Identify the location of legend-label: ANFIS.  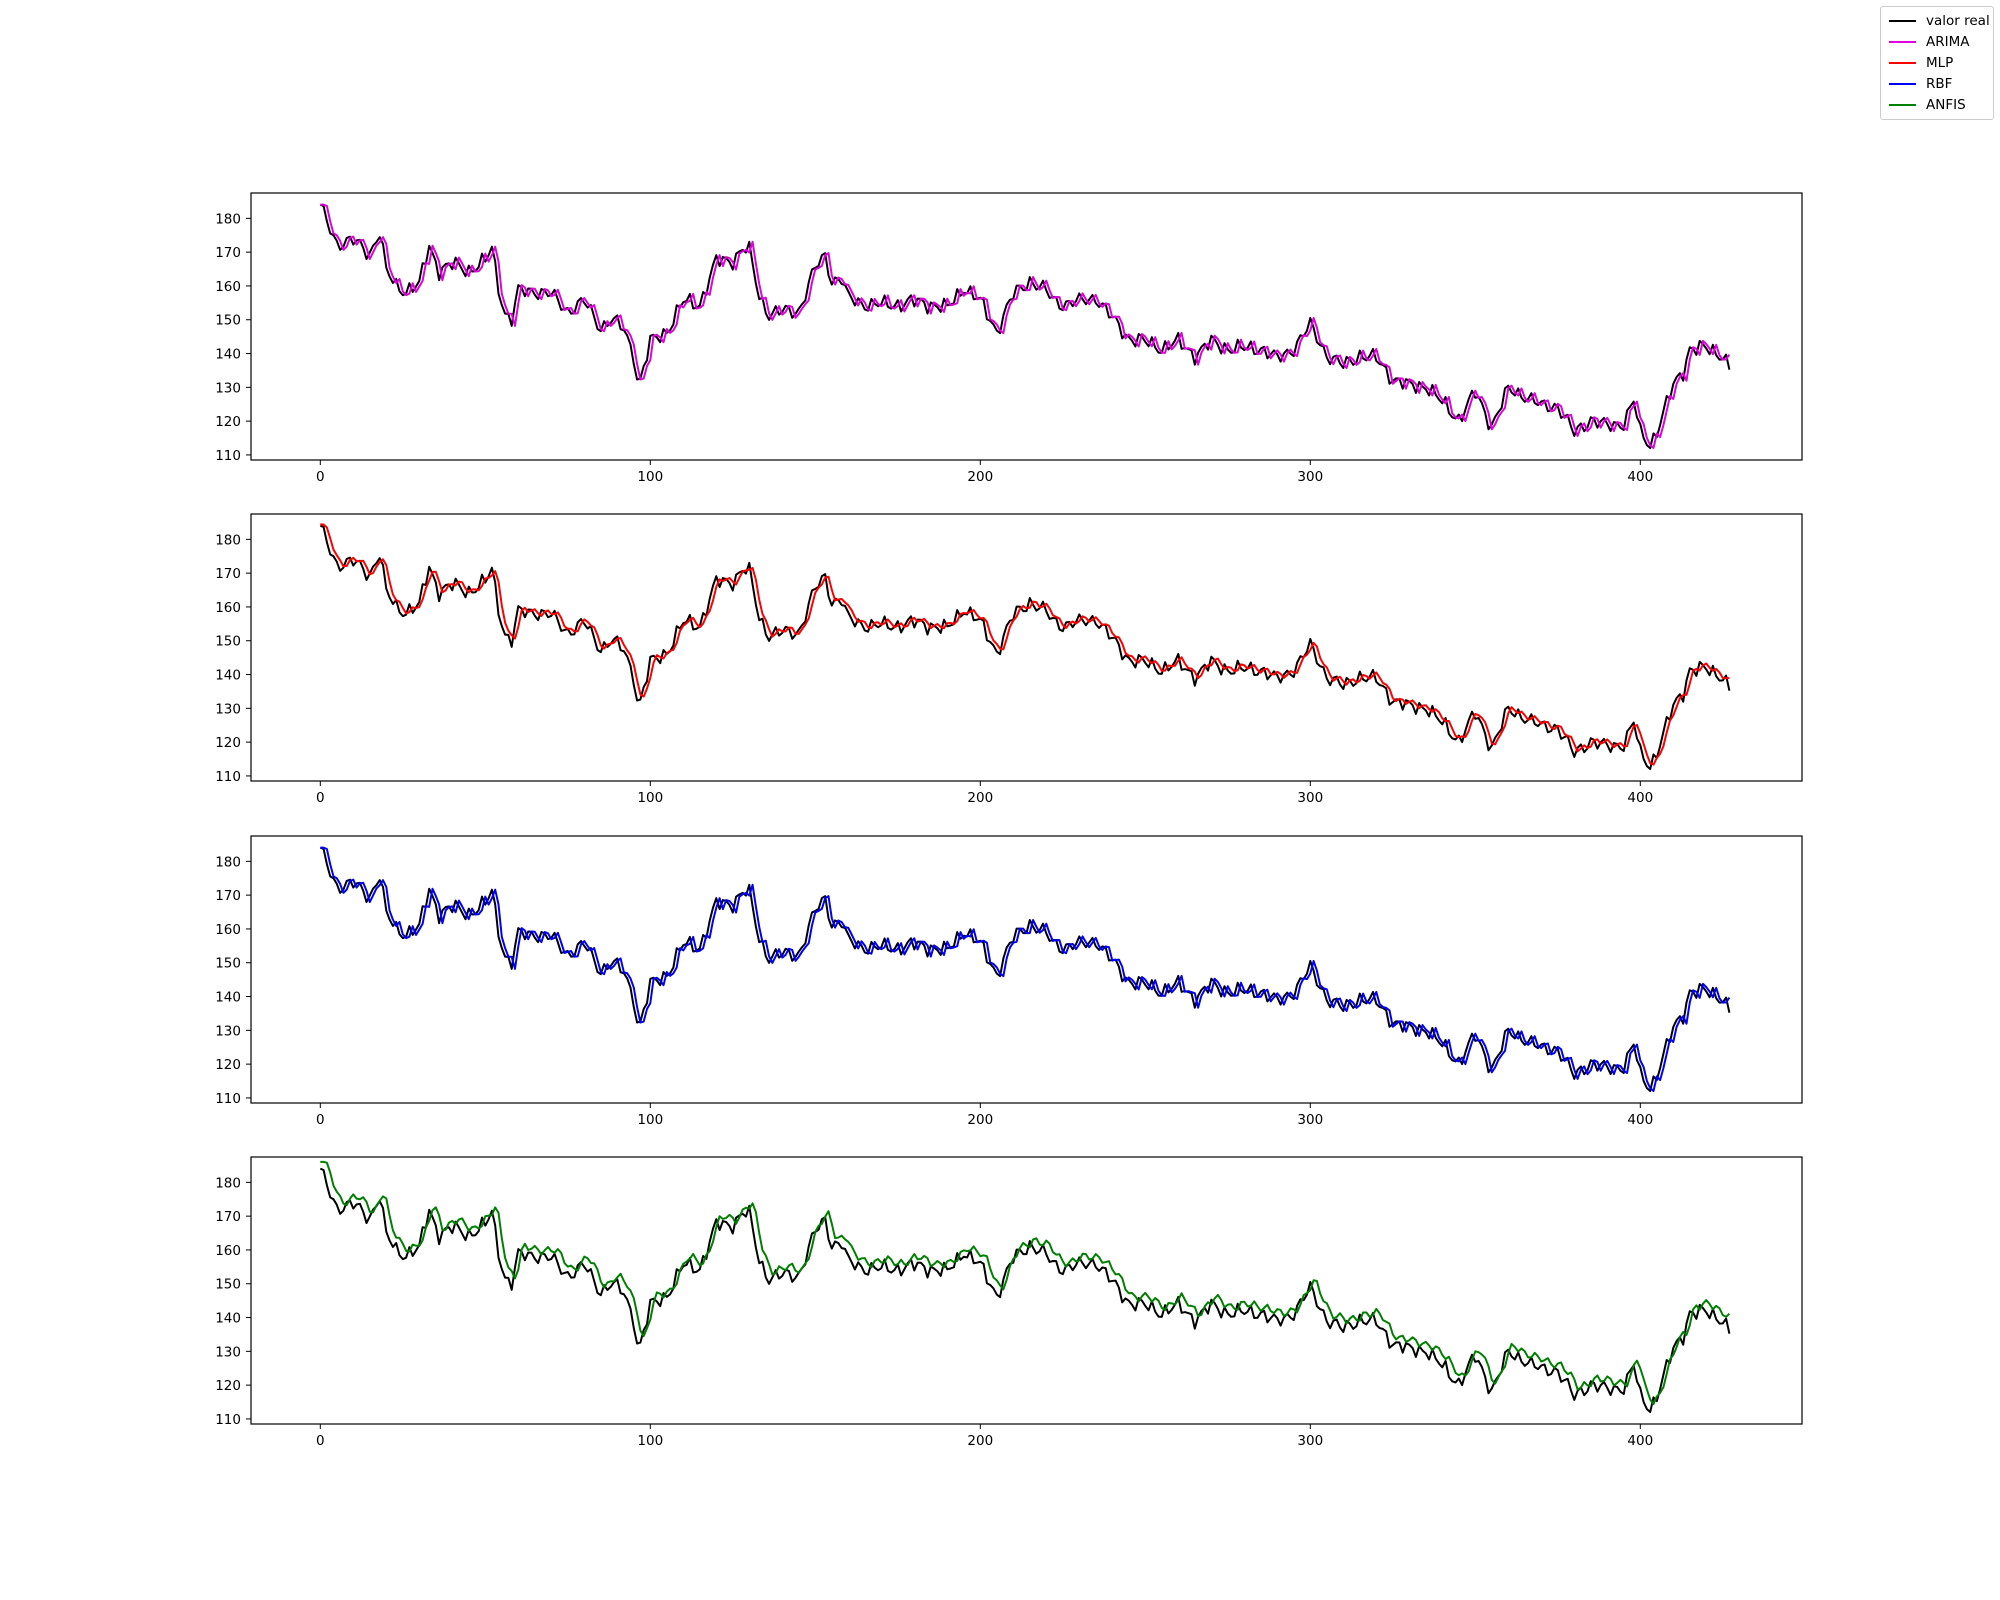
(1946, 104).